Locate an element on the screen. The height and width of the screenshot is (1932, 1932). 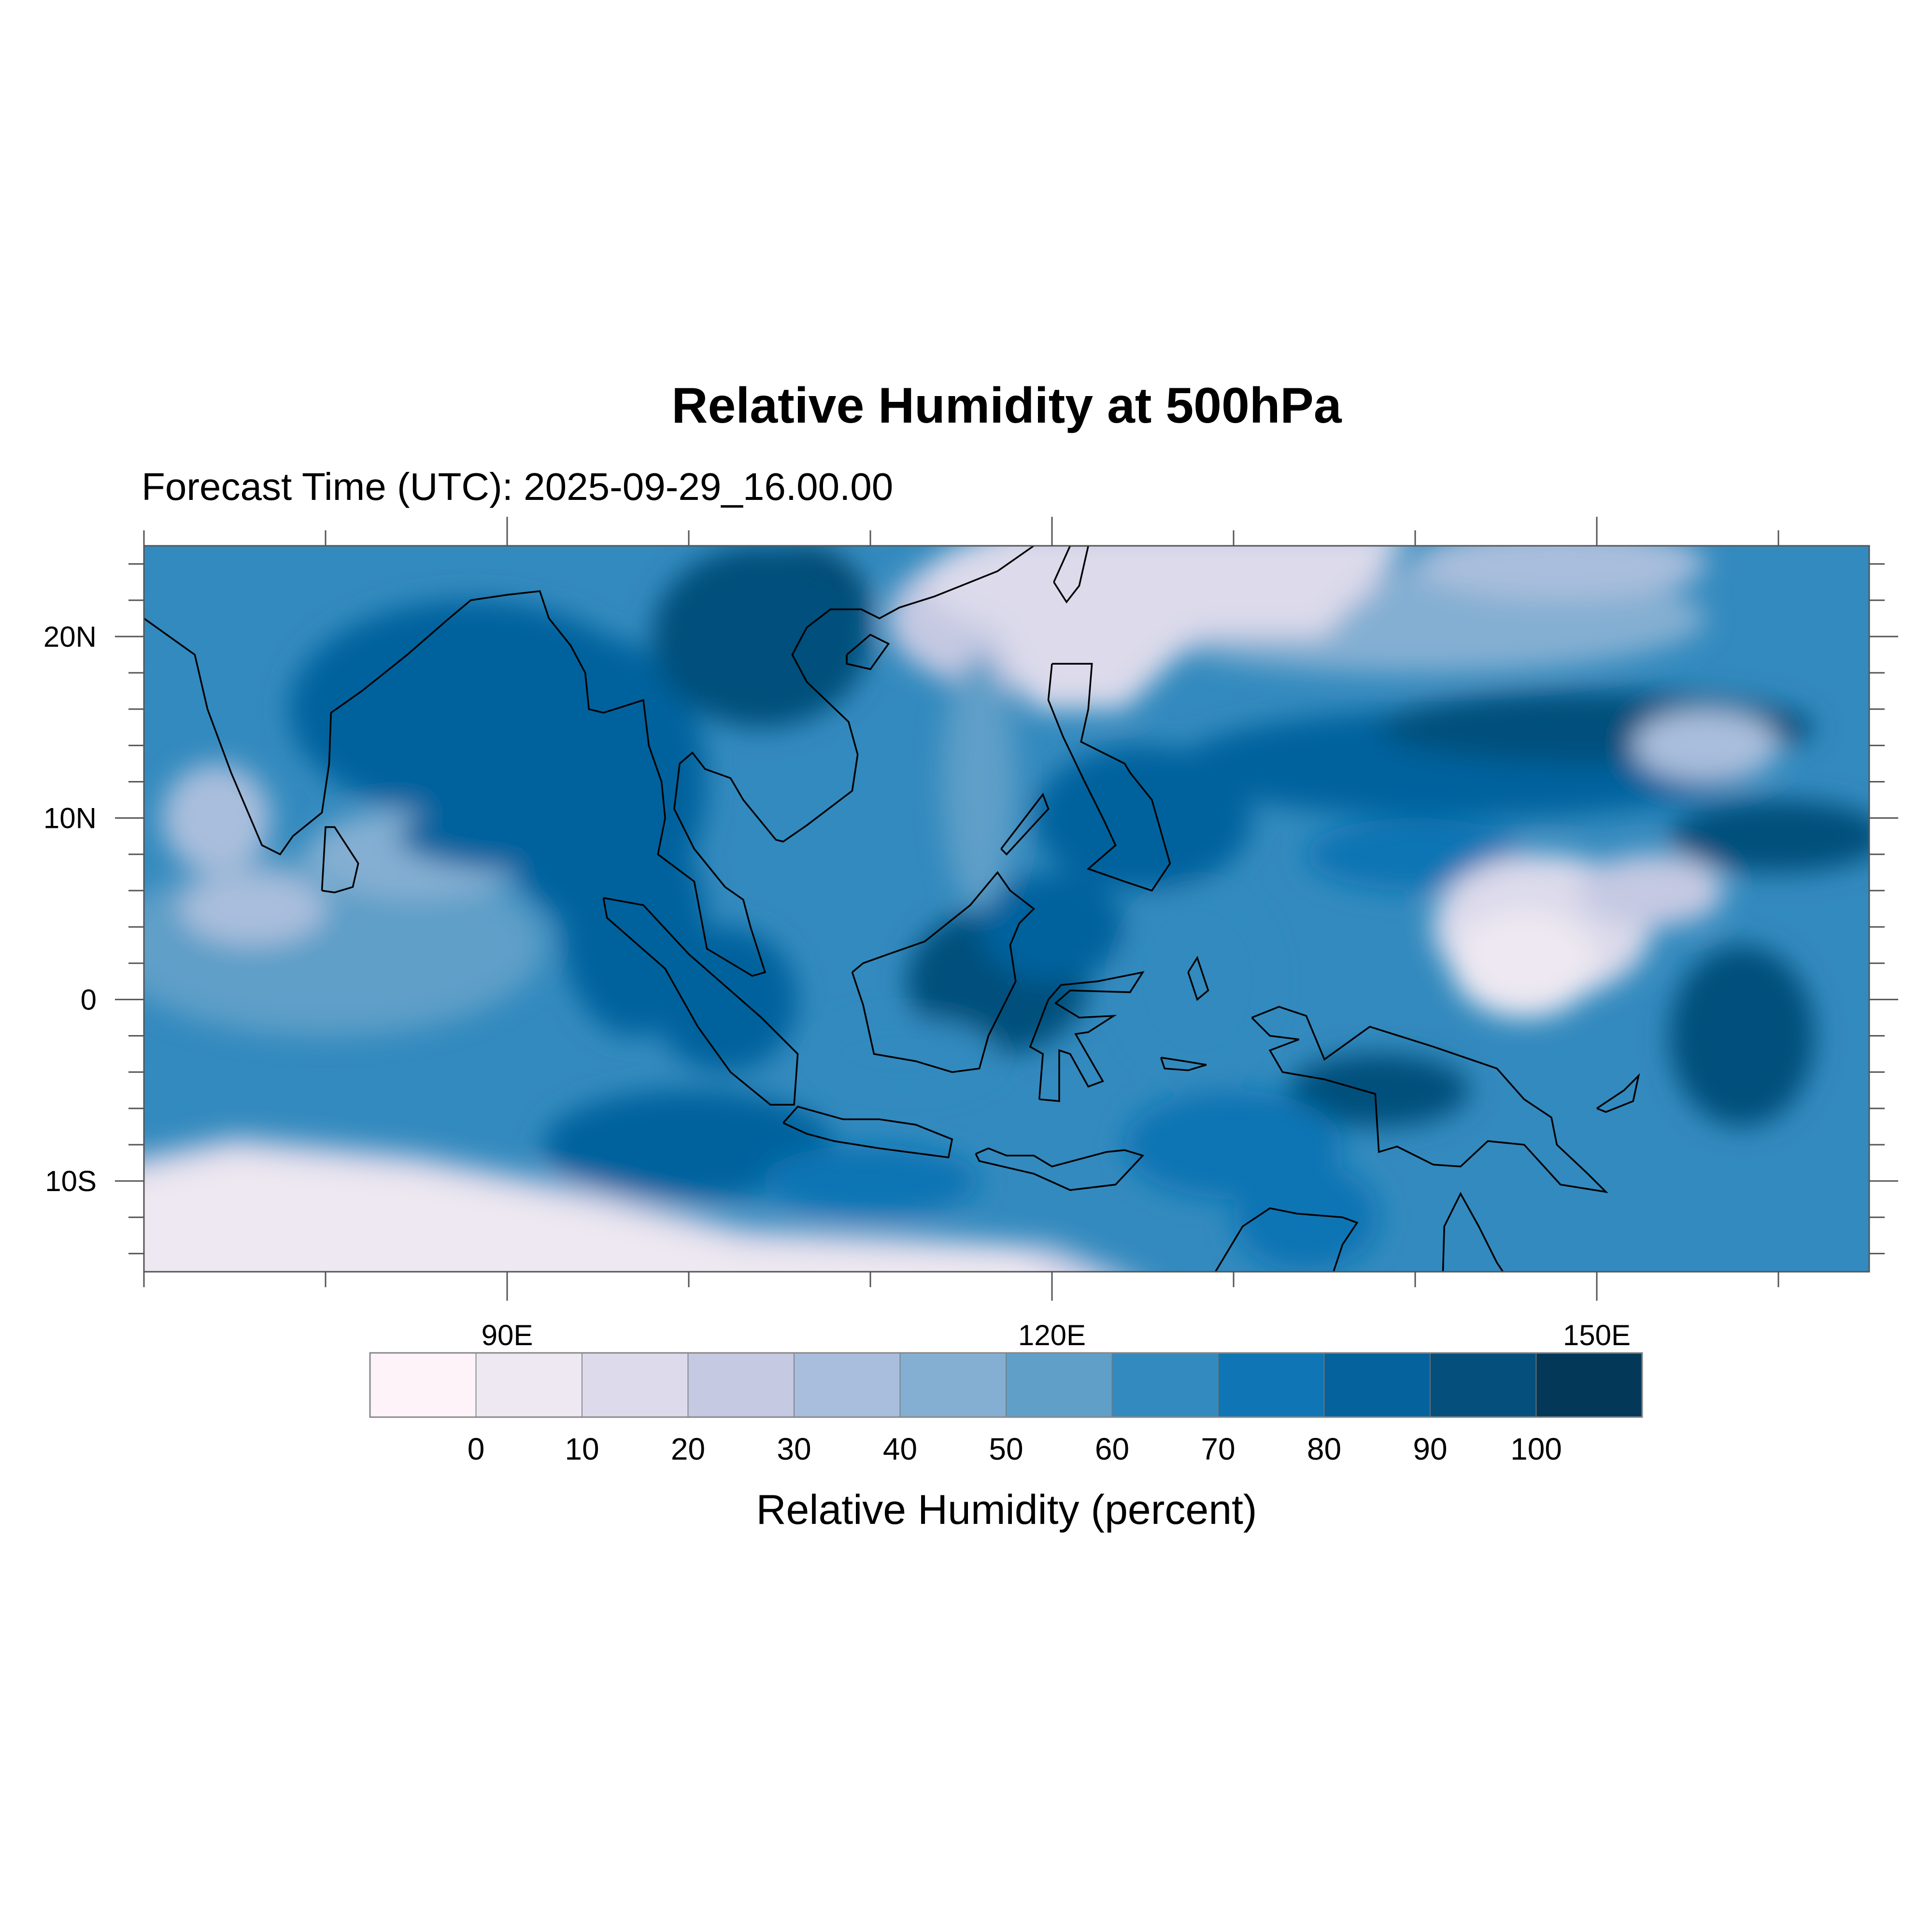
y-tick-label: 10S is located at coordinates (71, 1181).